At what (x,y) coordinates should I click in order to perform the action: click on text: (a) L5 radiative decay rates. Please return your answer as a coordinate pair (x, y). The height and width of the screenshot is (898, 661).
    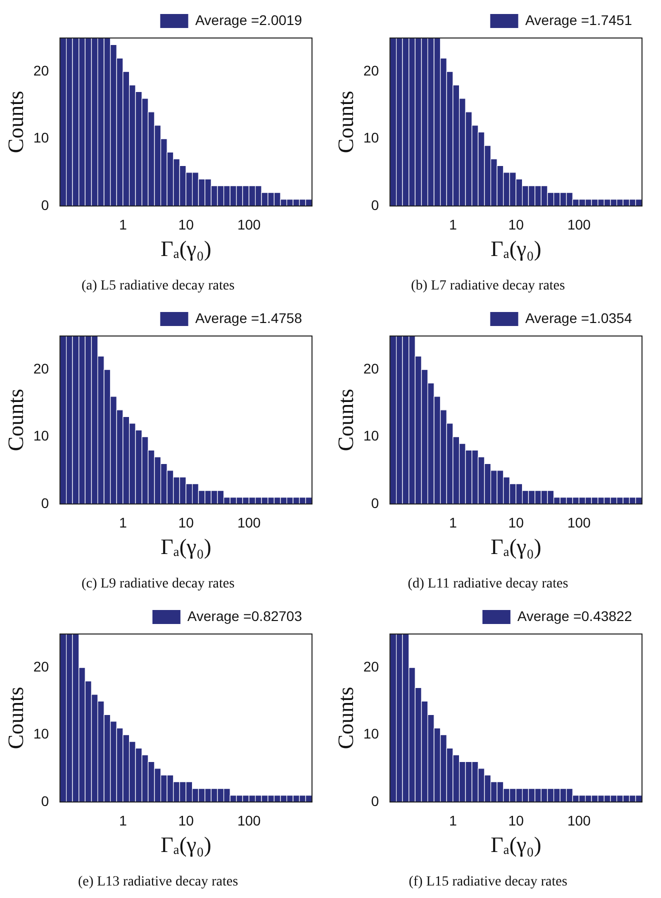
    Looking at the image, I should click on (158, 286).